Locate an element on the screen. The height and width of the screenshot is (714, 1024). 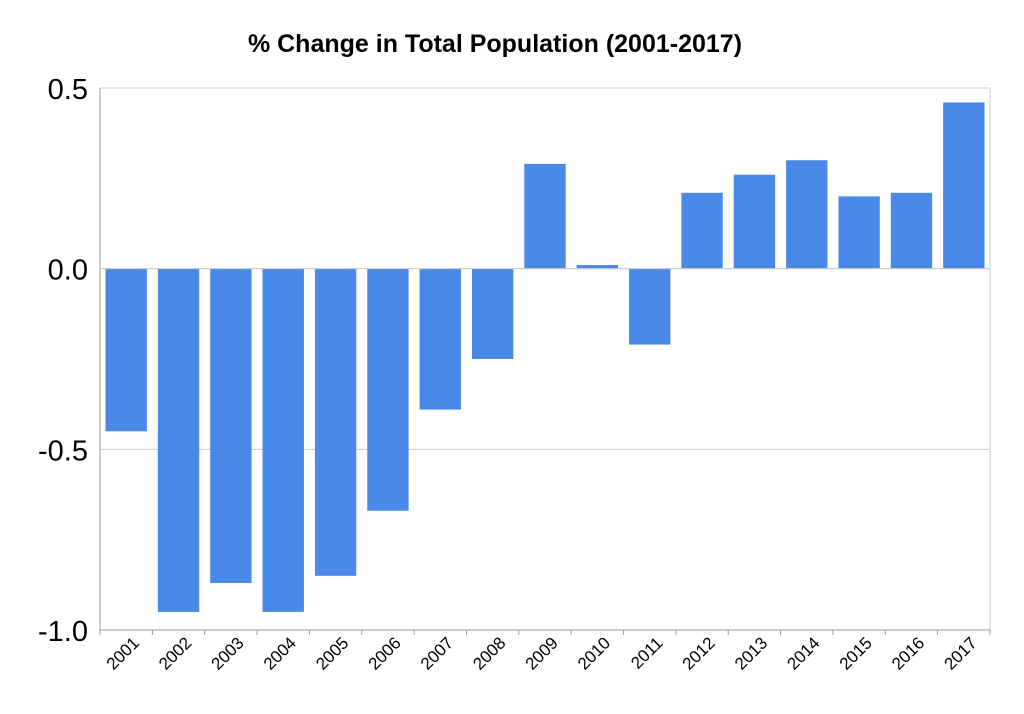
y-tick-label: -0.5 is located at coordinates (63, 451).